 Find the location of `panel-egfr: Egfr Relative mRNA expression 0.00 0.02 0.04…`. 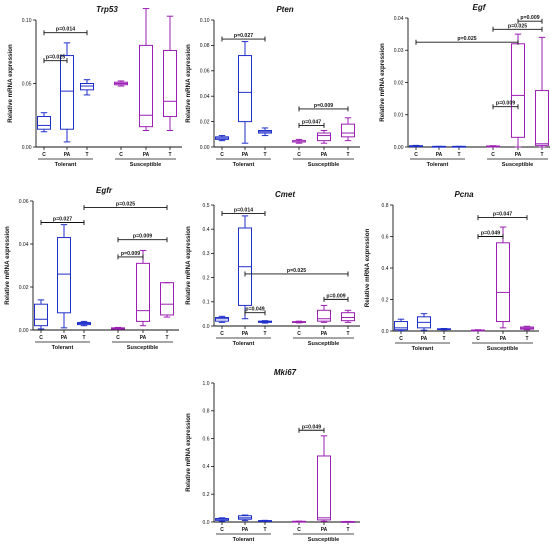

panel-egfr: Egfr Relative mRNA expression 0.00 0.02 0.04… is located at coordinates (91, 268).